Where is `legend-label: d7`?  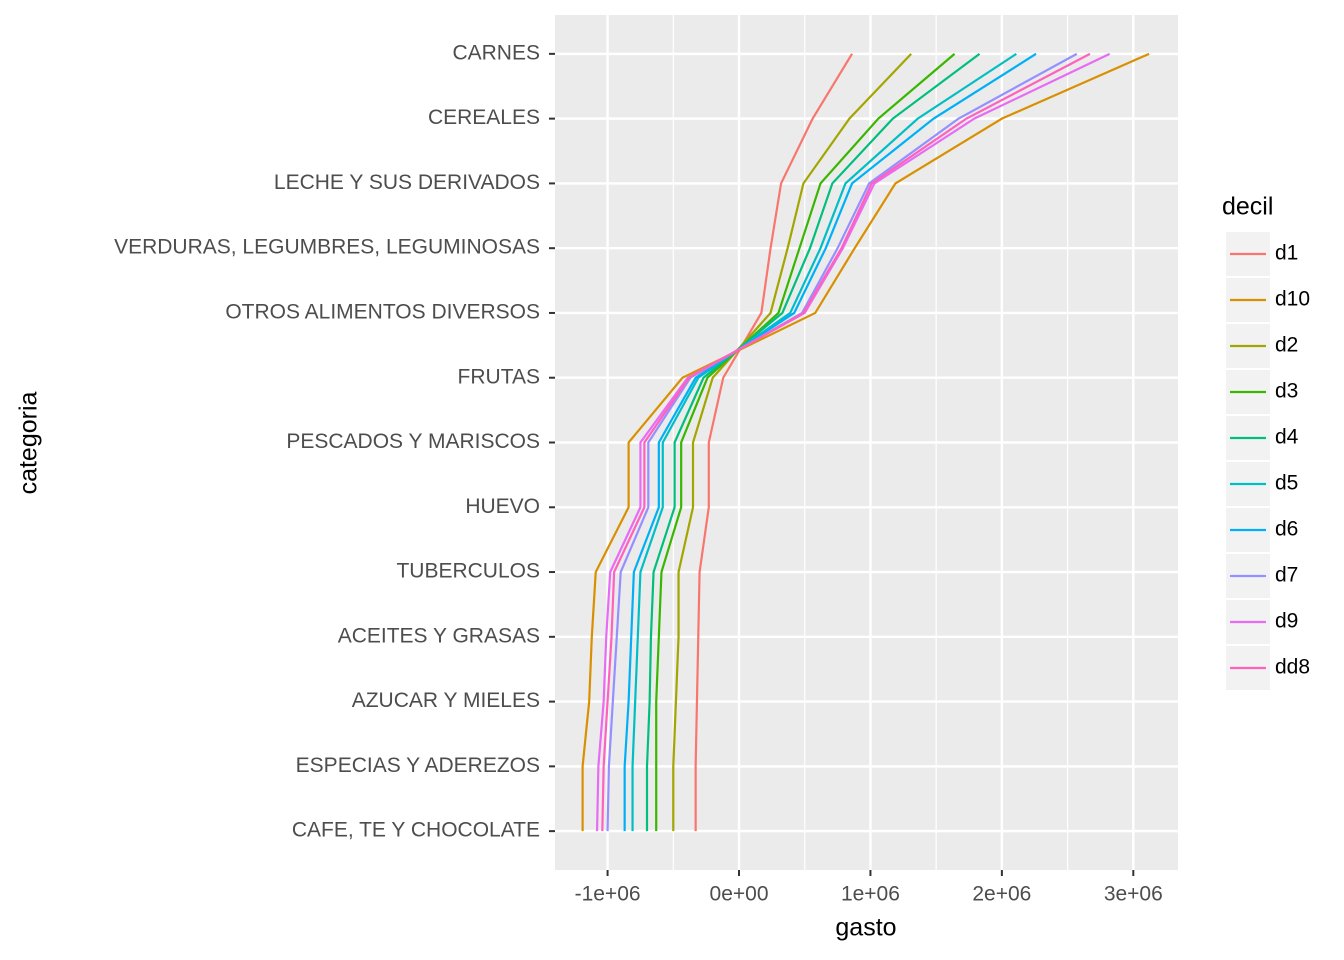
legend-label: d7 is located at coordinates (1286, 575).